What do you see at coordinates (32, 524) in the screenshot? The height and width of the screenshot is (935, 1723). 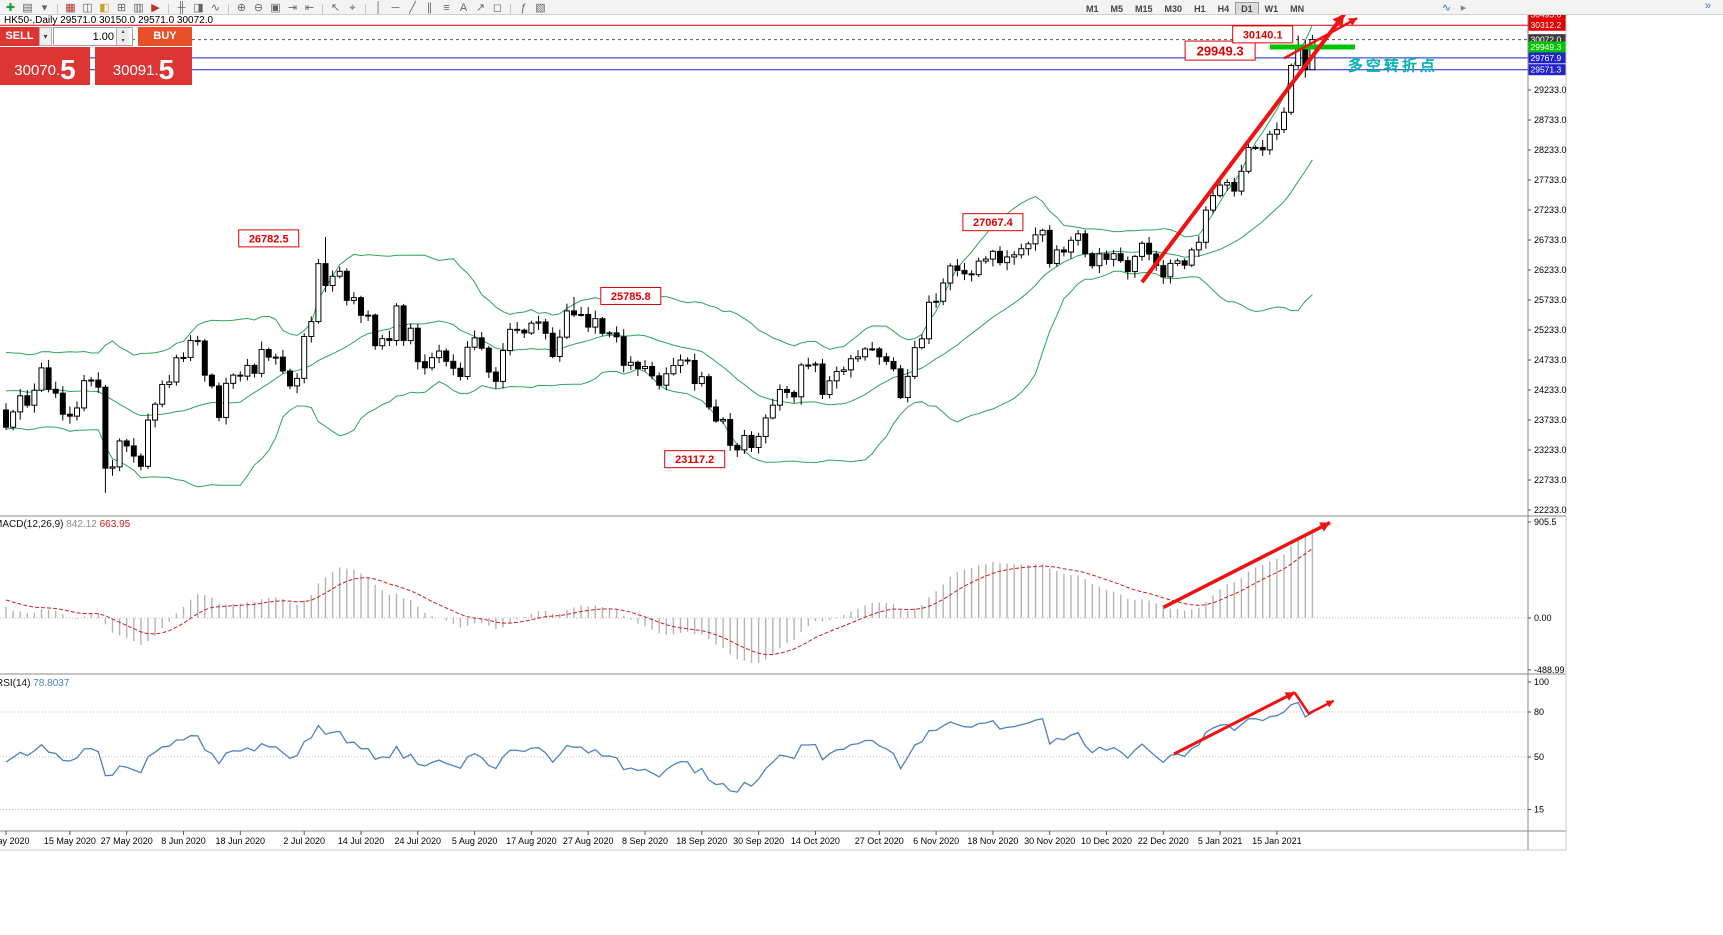 I see `macd-name: MACD(12,26,9)` at bounding box center [32, 524].